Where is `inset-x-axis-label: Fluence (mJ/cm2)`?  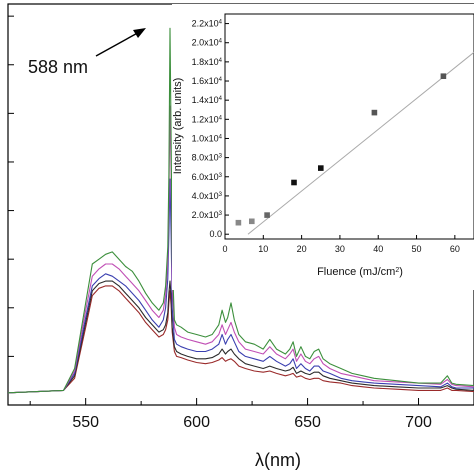 inset-x-axis-label: Fluence (mJ/cm2) is located at coordinates (360, 272).